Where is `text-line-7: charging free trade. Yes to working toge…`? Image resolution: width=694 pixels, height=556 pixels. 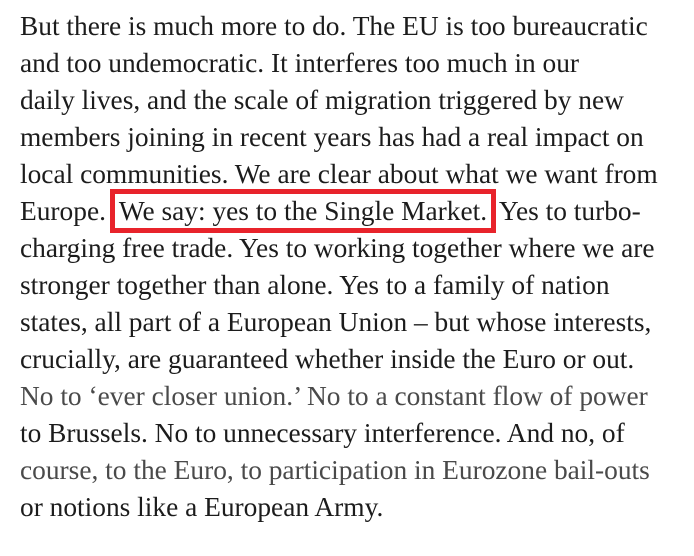
text-line-7: charging free trade. Yes to working toge… is located at coordinates (337, 248).